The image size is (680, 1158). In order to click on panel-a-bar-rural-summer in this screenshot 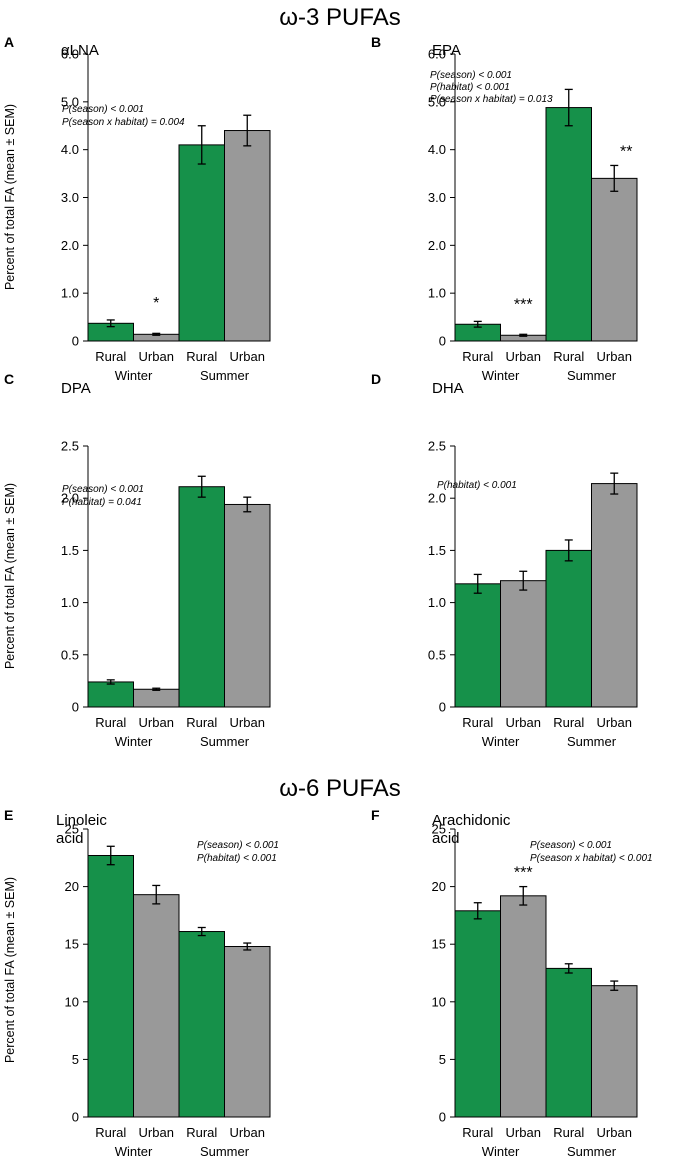, I will do `click(201, 243)`.